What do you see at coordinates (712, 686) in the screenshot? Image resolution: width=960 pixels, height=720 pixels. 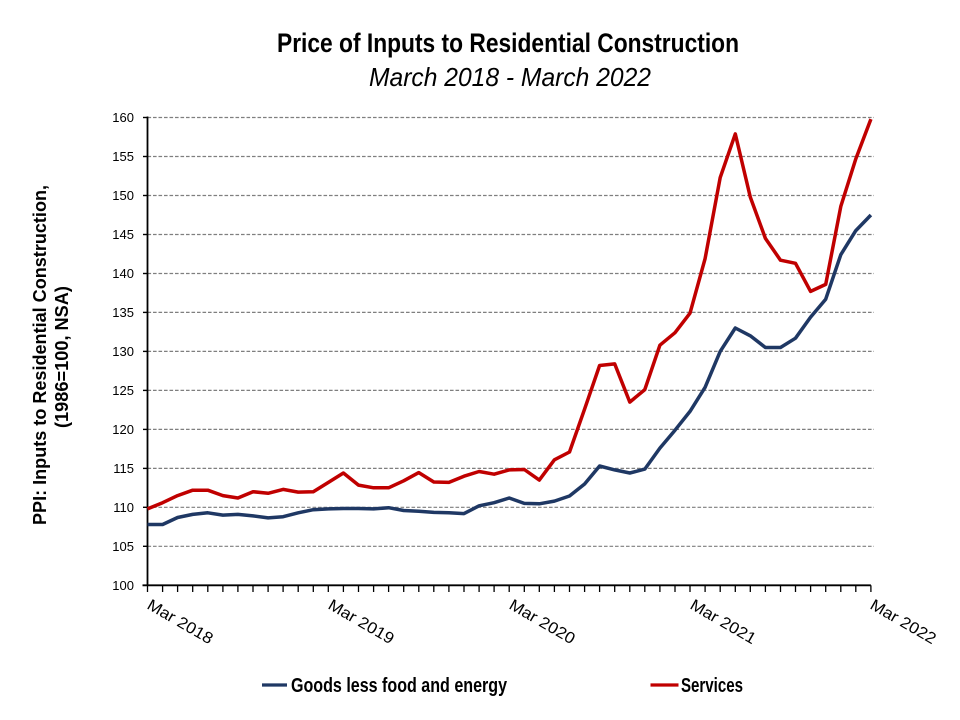 I see `svg-text: Services` at bounding box center [712, 686].